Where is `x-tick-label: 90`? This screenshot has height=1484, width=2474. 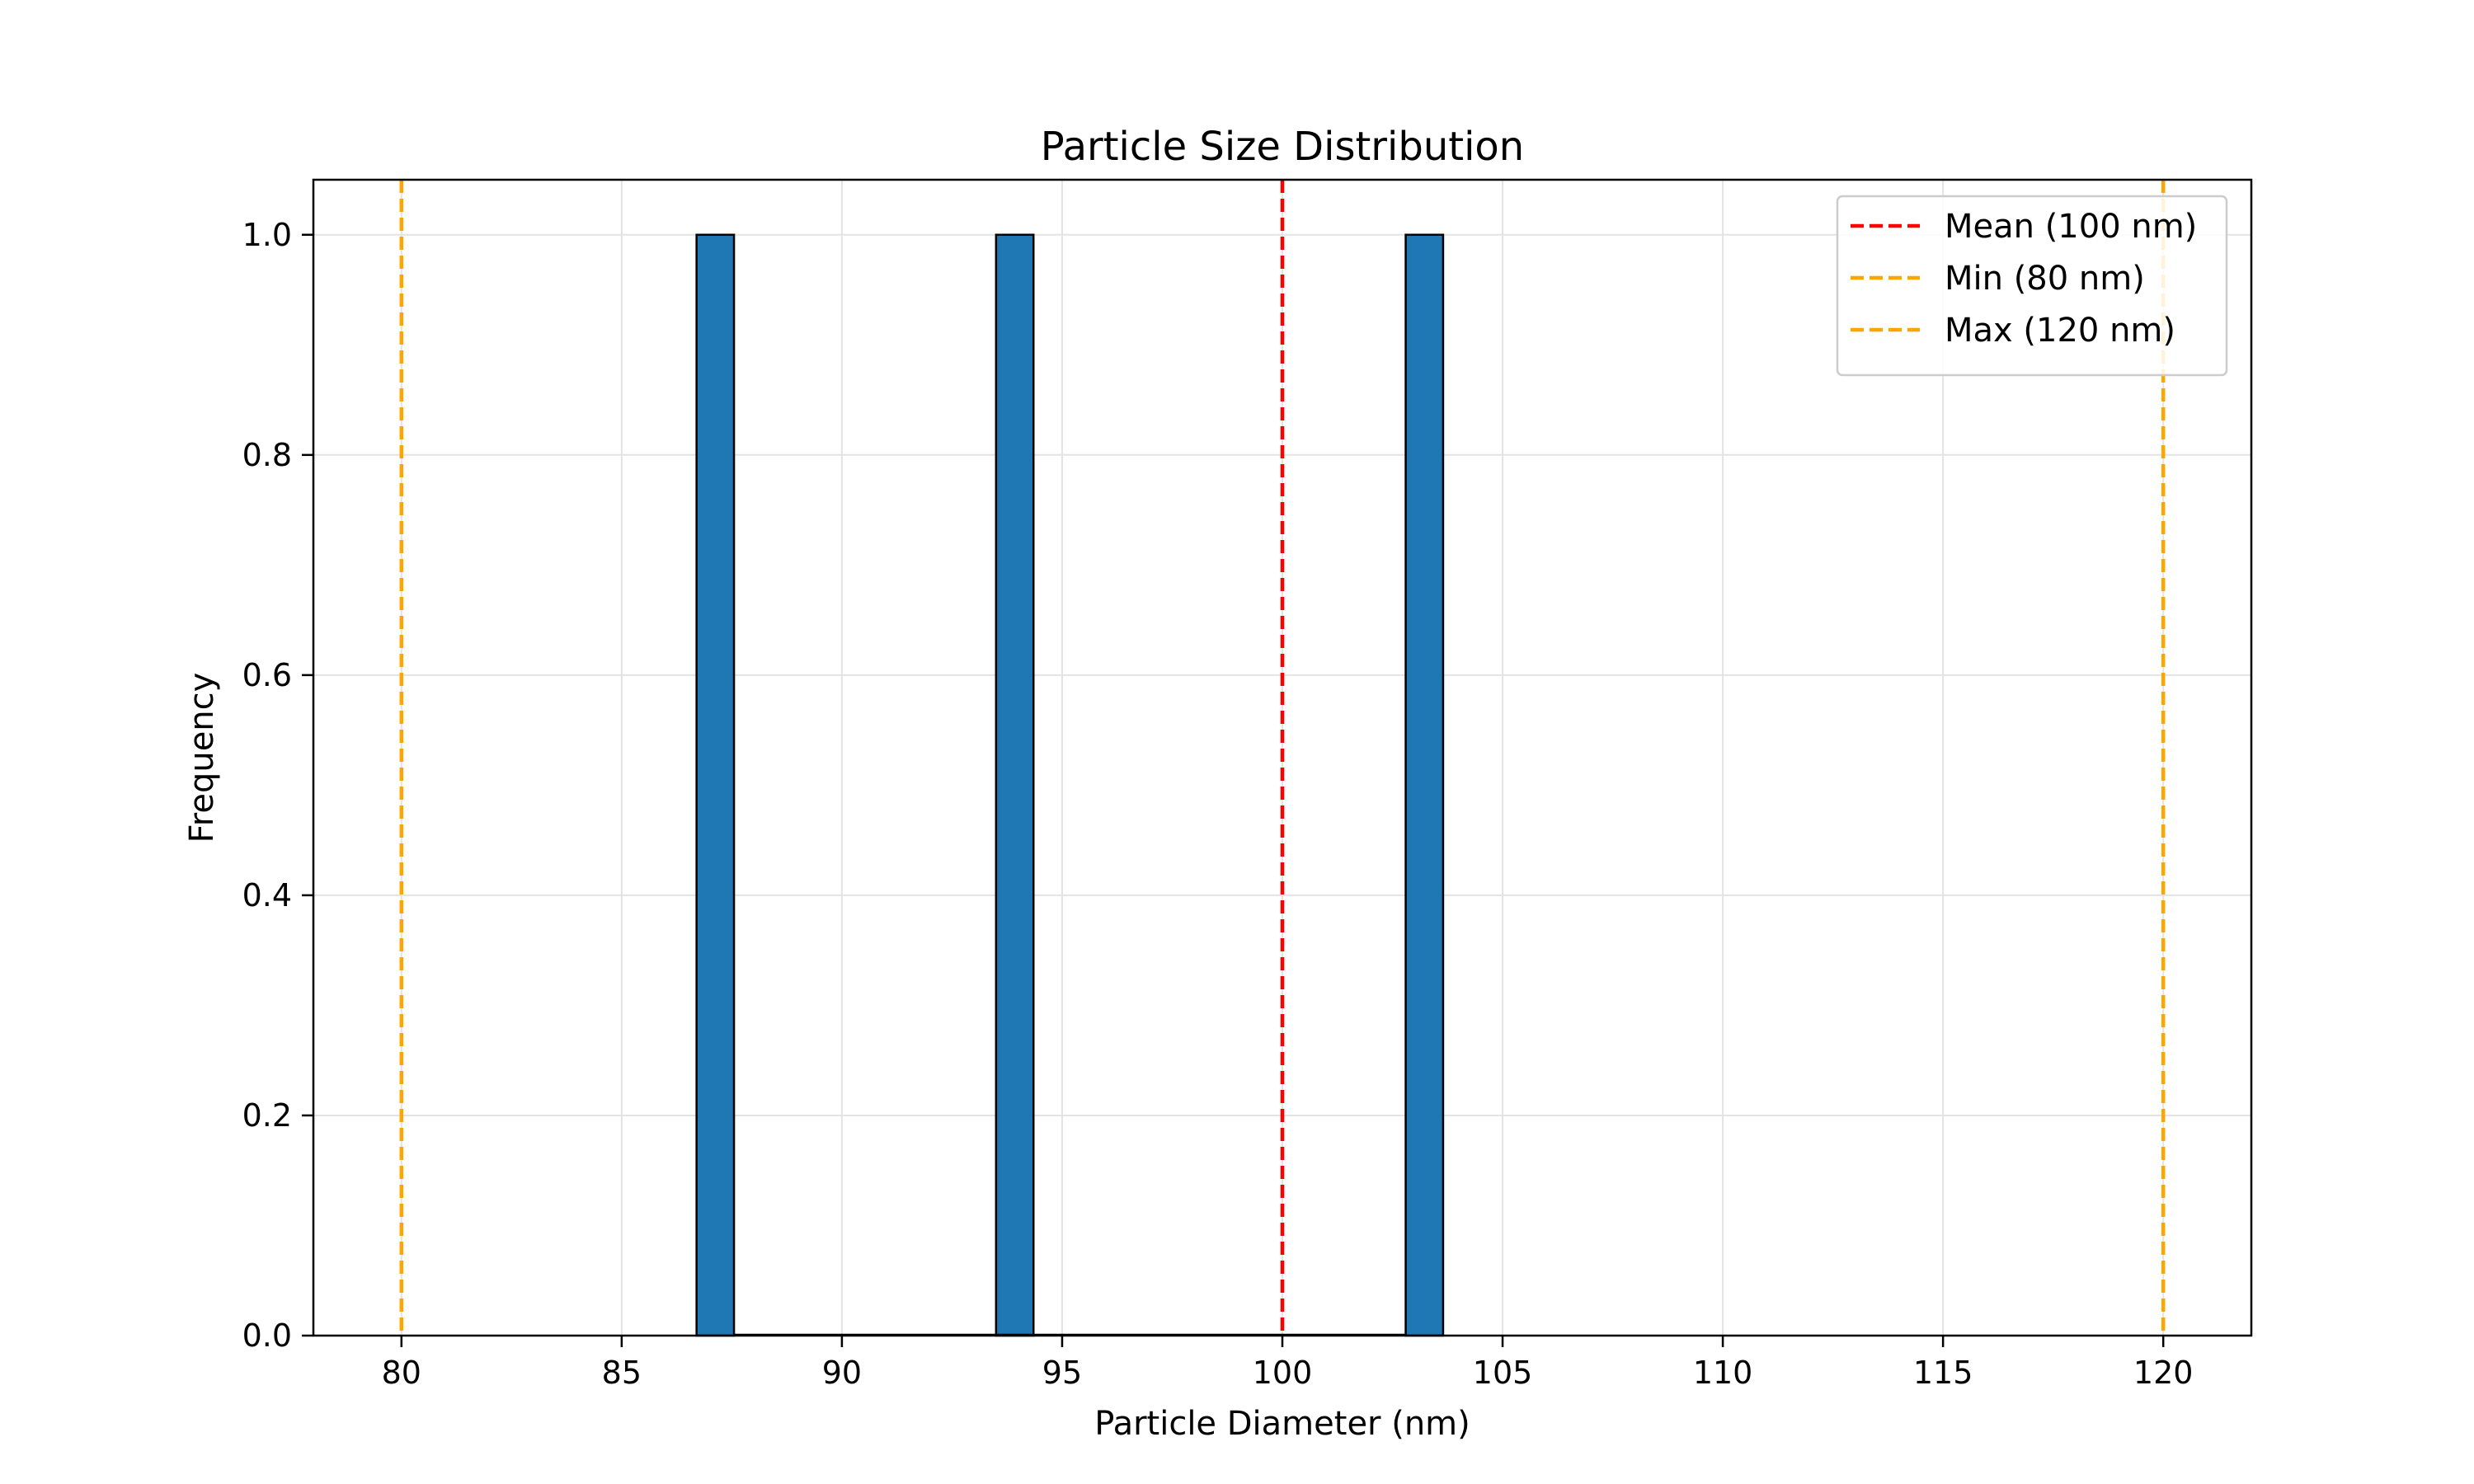
x-tick-label: 90 is located at coordinates (842, 1373).